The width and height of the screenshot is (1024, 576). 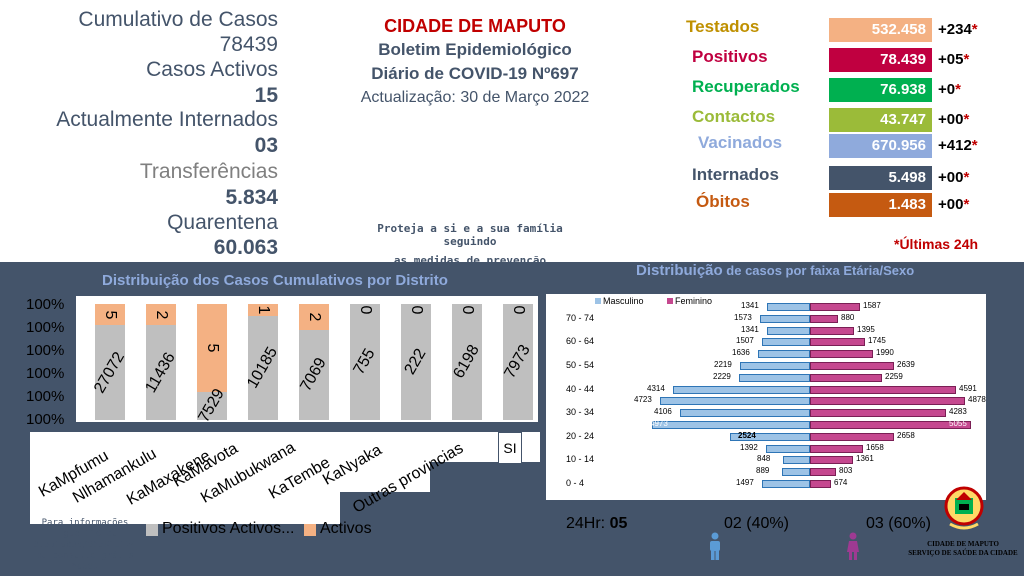 What do you see at coordinates (880, 90) in the screenshot?
I see `indicator-value: 76.938` at bounding box center [880, 90].